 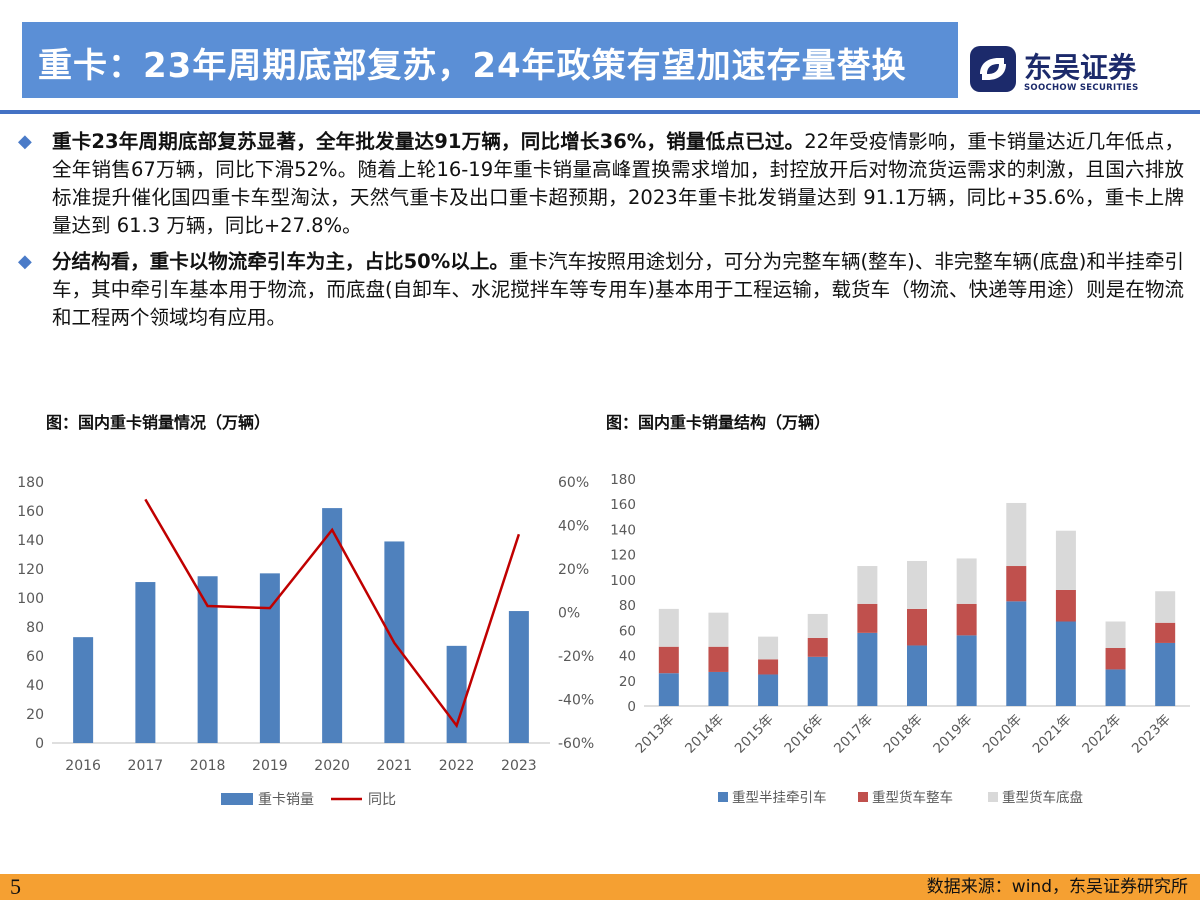 I want to click on y2-tick-label: 40%, so click(x=573, y=527).